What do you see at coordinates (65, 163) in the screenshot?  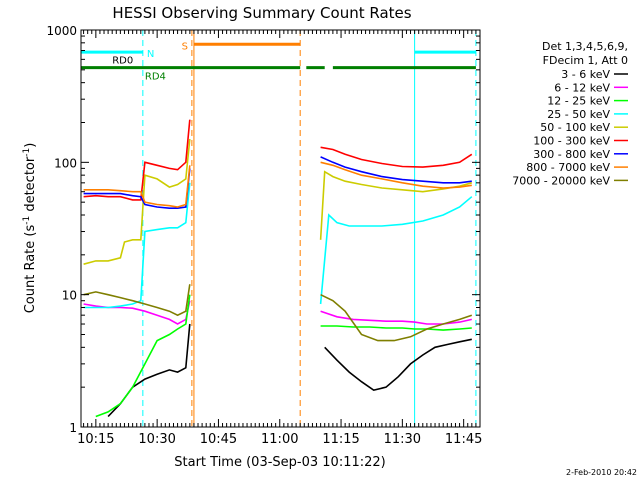 I see `y-tick-label: 100` at bounding box center [65, 163].